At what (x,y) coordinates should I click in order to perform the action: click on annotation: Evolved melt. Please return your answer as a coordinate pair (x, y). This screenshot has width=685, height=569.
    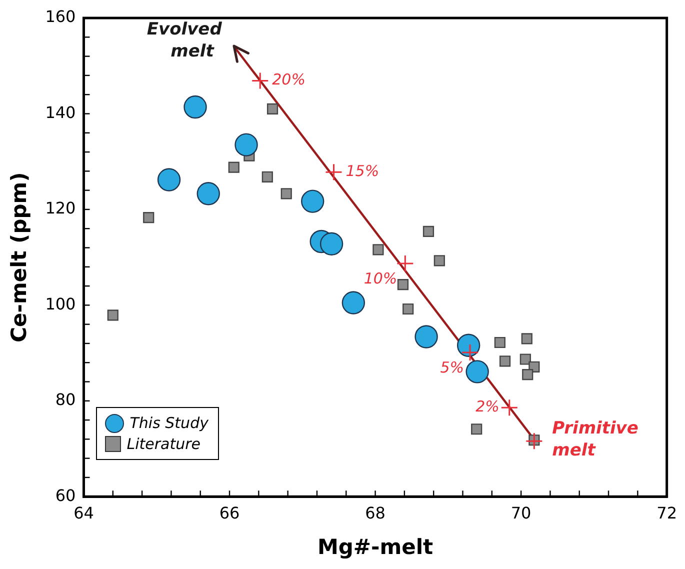
    Looking at the image, I should click on (184, 41).